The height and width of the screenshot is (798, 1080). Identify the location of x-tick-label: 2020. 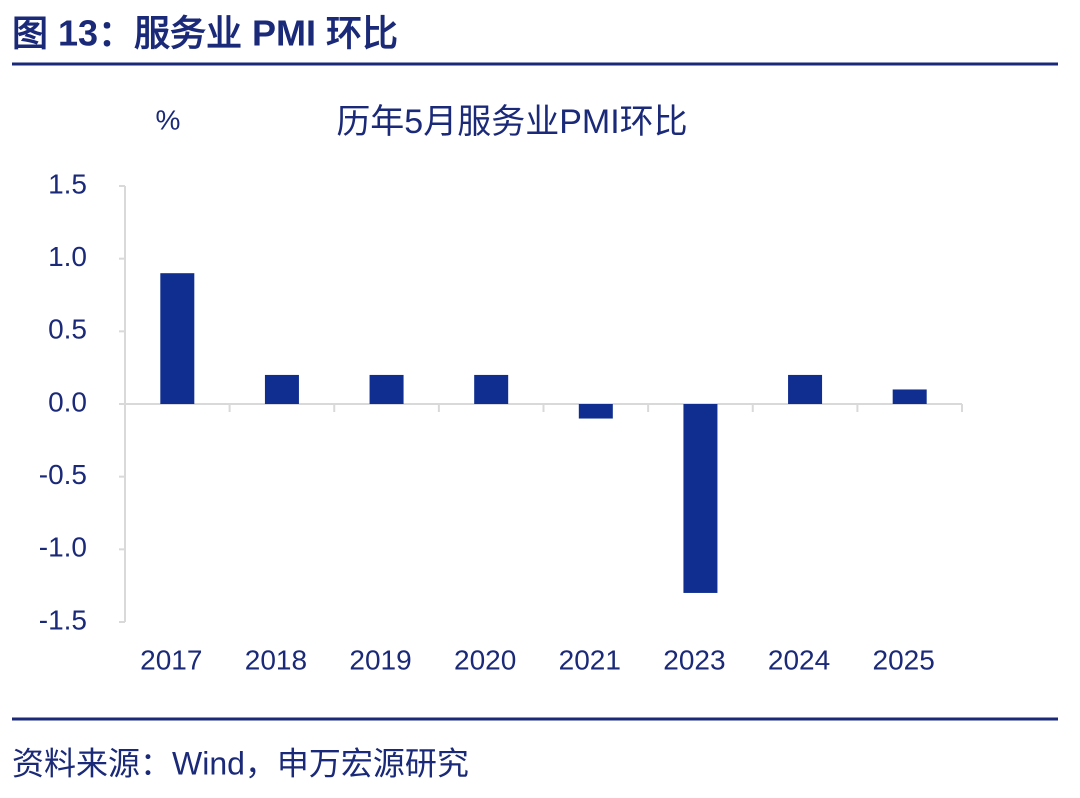
(485, 659).